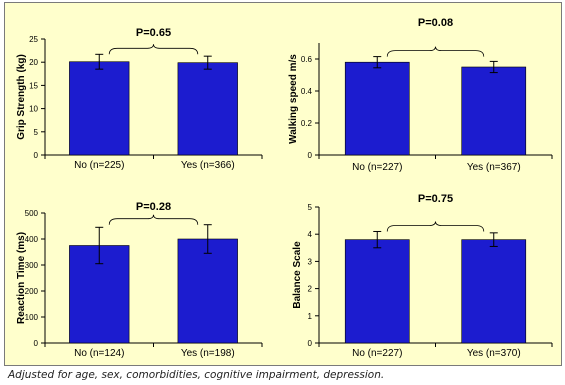 Image resolution: width=565 pixels, height=385 pixels. I want to click on y-tick-label: 25, so click(33, 39).